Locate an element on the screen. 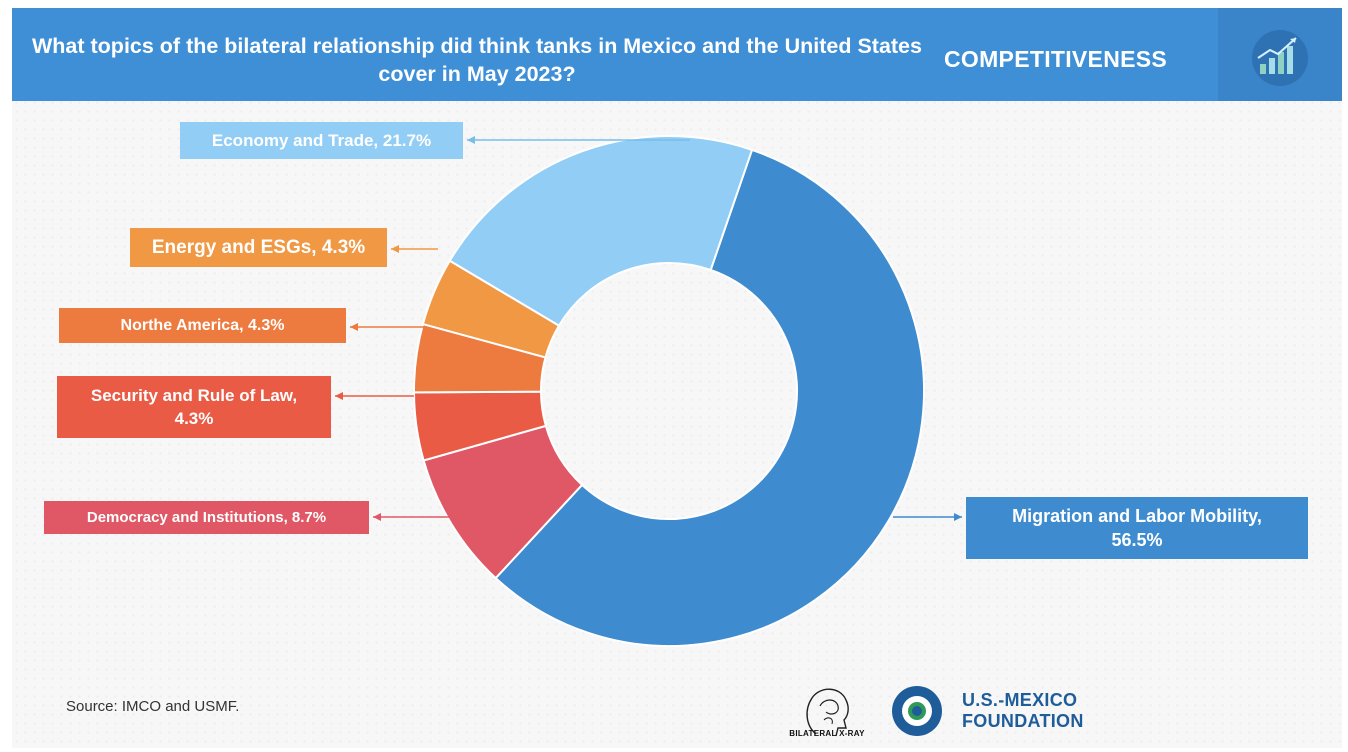  usmf-name-line2: FOUNDATION is located at coordinates (1023, 721).